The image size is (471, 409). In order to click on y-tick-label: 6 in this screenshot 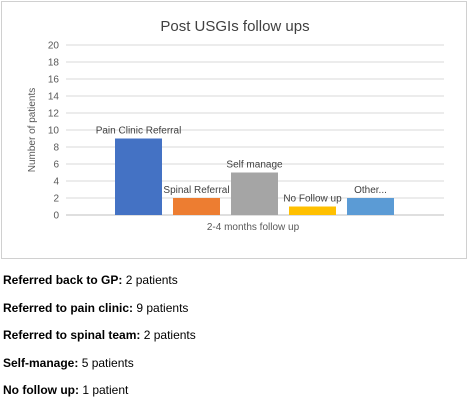, I will do `click(56, 165)`.